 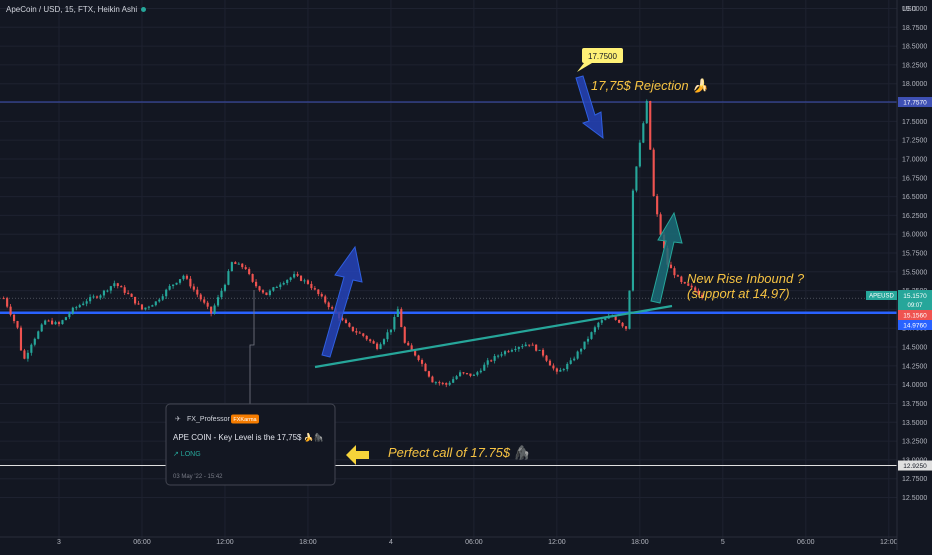 I want to click on rejection-annotation: 17,75$ Rejection 🍌, so click(x=650, y=85).